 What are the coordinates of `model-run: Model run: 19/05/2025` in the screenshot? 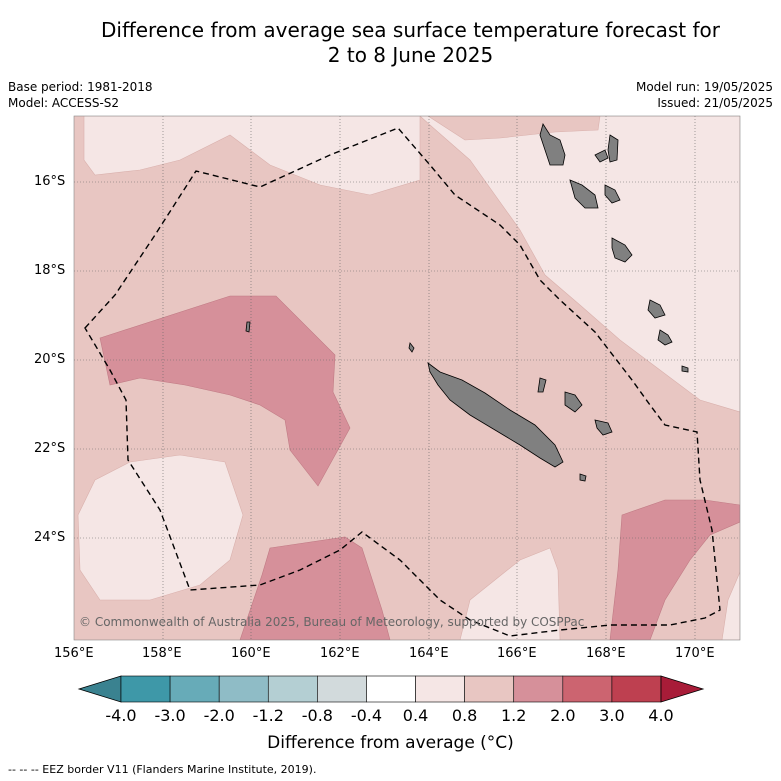 It's located at (704, 87).